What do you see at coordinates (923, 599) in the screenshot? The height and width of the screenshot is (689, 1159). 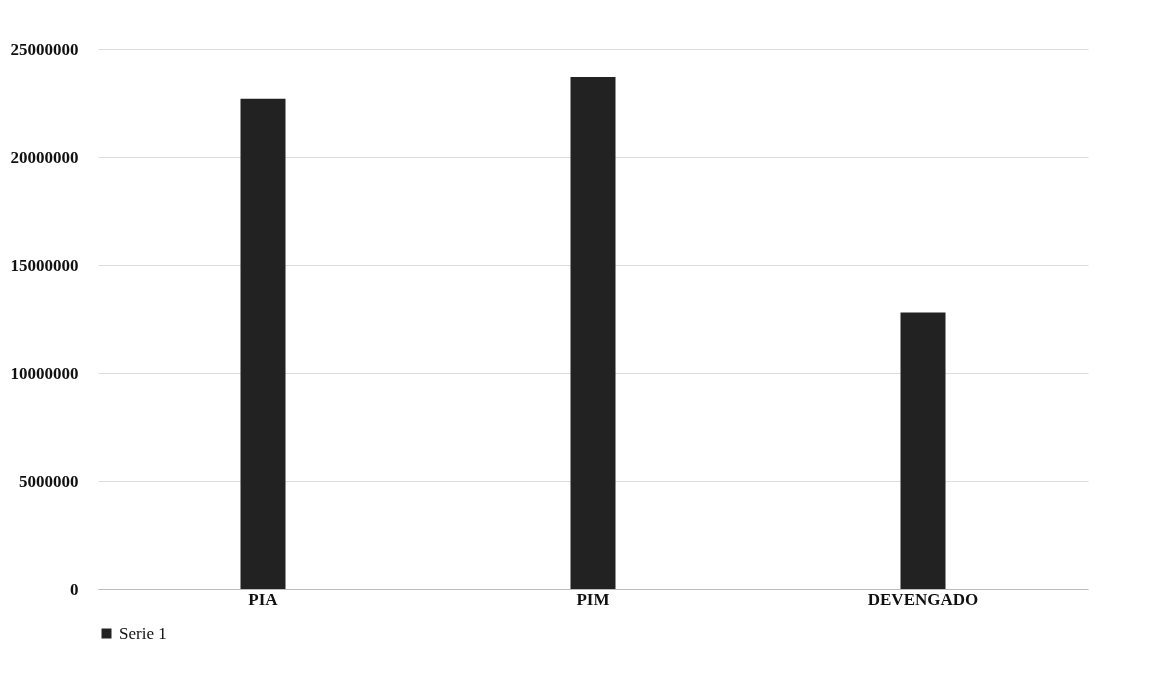 I see `x-tick-label: DEVENGADO` at bounding box center [923, 599].